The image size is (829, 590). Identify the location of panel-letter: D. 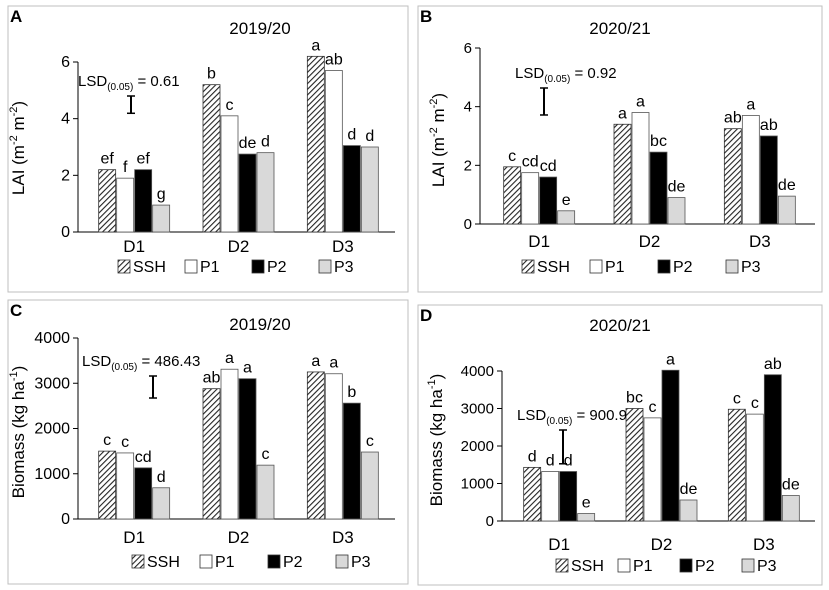
(426, 315).